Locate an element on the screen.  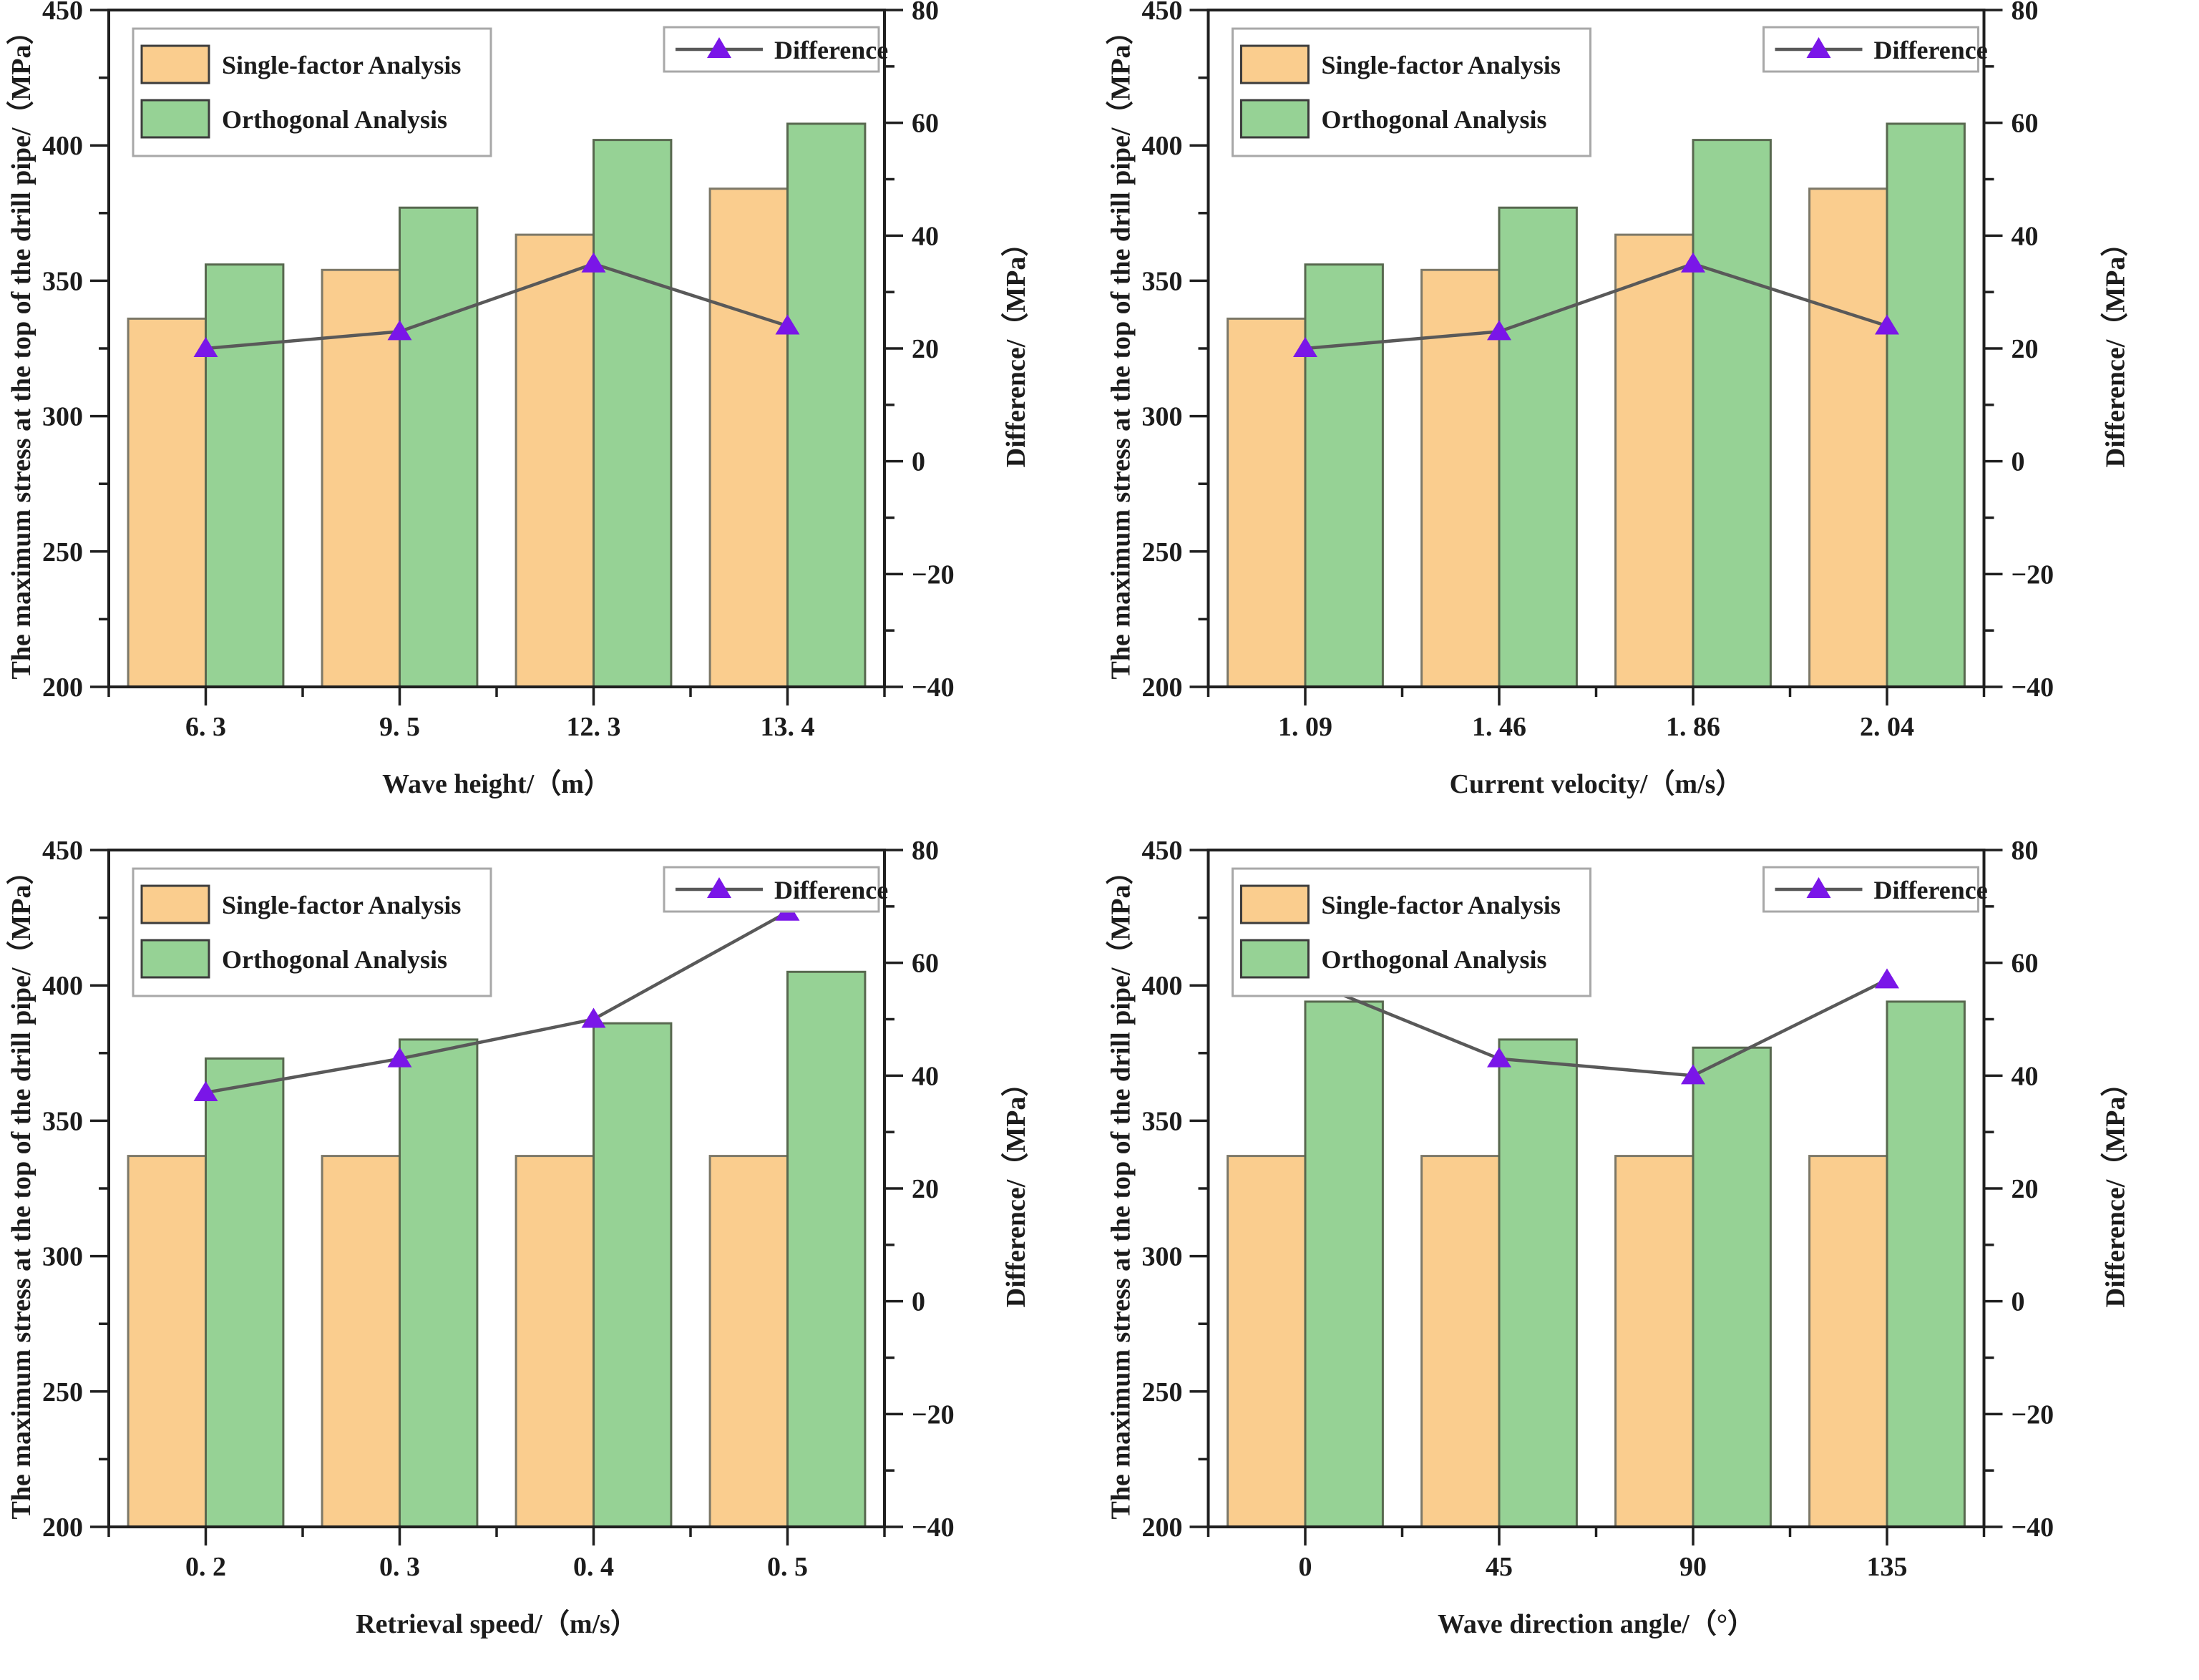
x-axis-tick-label: 135 is located at coordinates (1887, 1567).